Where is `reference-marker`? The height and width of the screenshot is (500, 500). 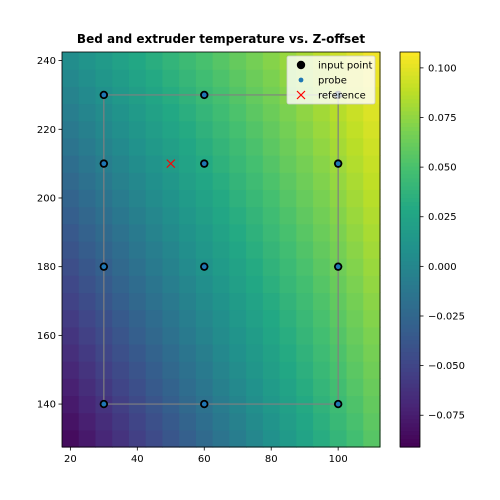 reference-marker is located at coordinates (171, 164).